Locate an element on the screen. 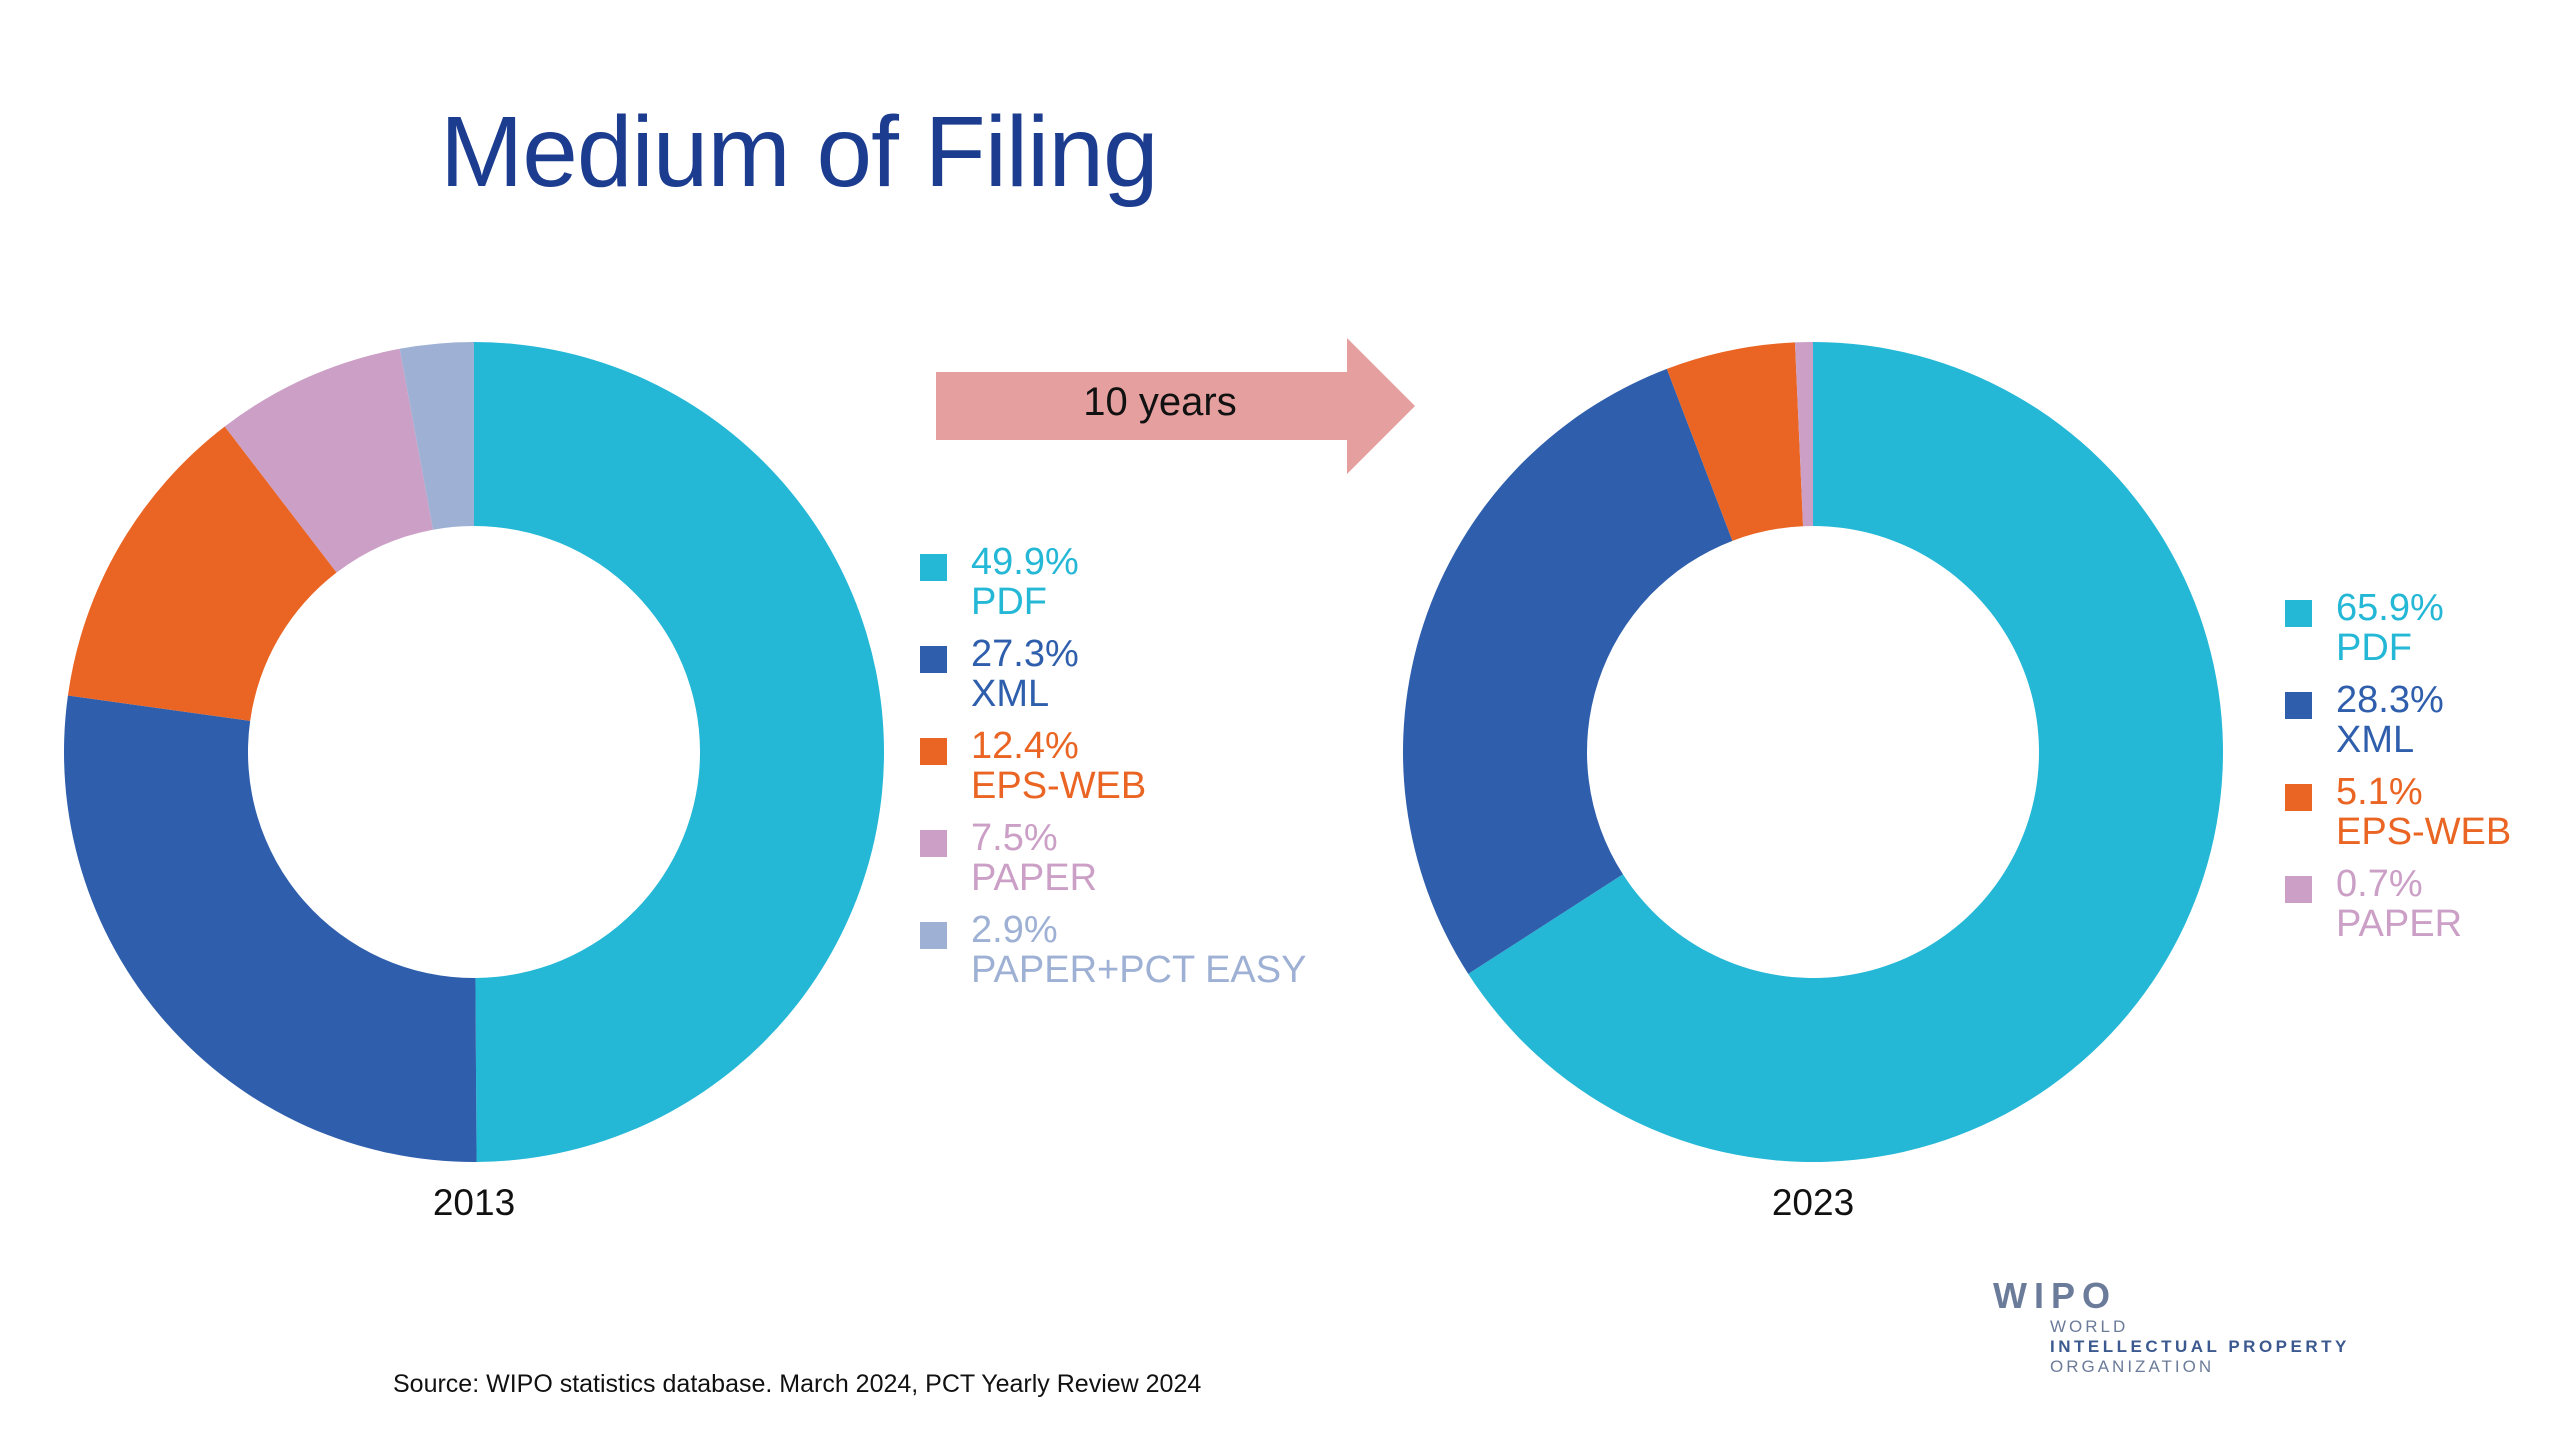 The height and width of the screenshot is (1440, 2560). legend-percent: 65.9% is located at coordinates (2390, 608).